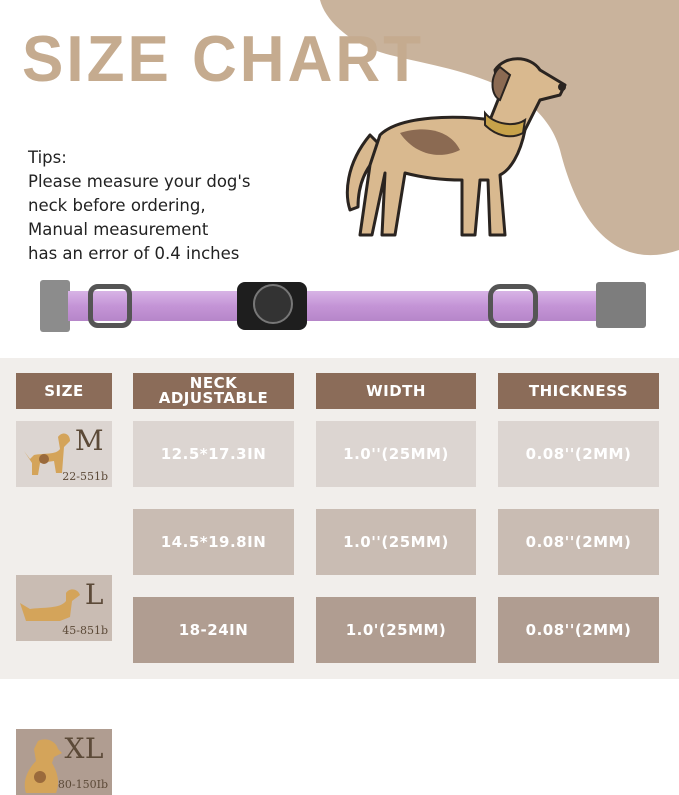 The height and width of the screenshot is (795, 679). Describe the element at coordinates (84, 748) in the screenshot. I see `size-label: XL` at that location.